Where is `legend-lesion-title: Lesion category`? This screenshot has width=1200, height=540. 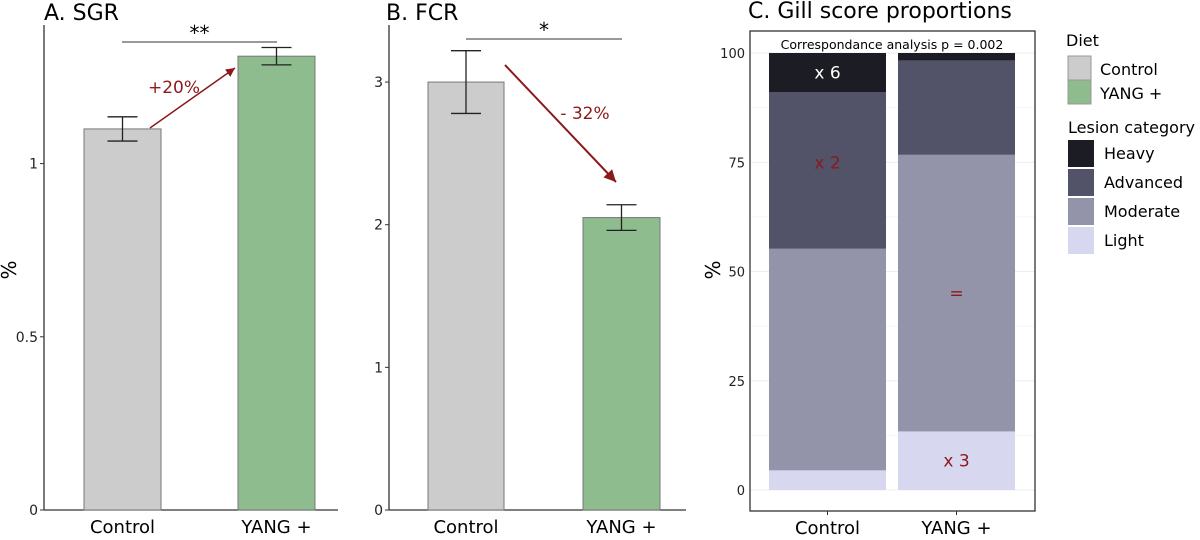 legend-lesion-title: Lesion category is located at coordinates (1131, 127).